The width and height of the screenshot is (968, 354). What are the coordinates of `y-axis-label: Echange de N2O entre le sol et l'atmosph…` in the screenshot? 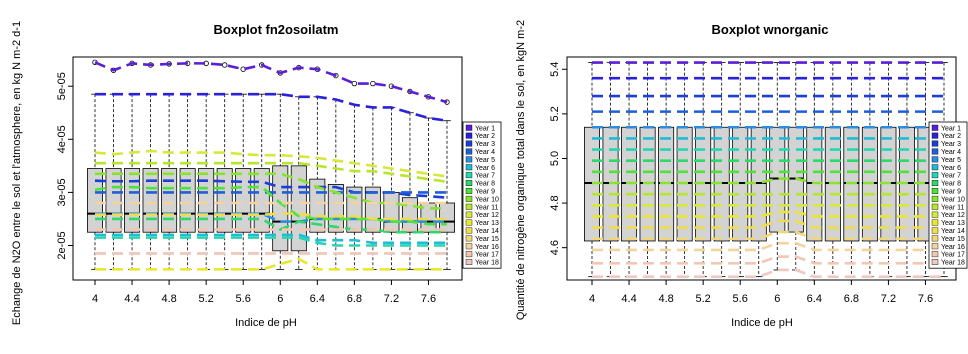 It's located at (17, 173).